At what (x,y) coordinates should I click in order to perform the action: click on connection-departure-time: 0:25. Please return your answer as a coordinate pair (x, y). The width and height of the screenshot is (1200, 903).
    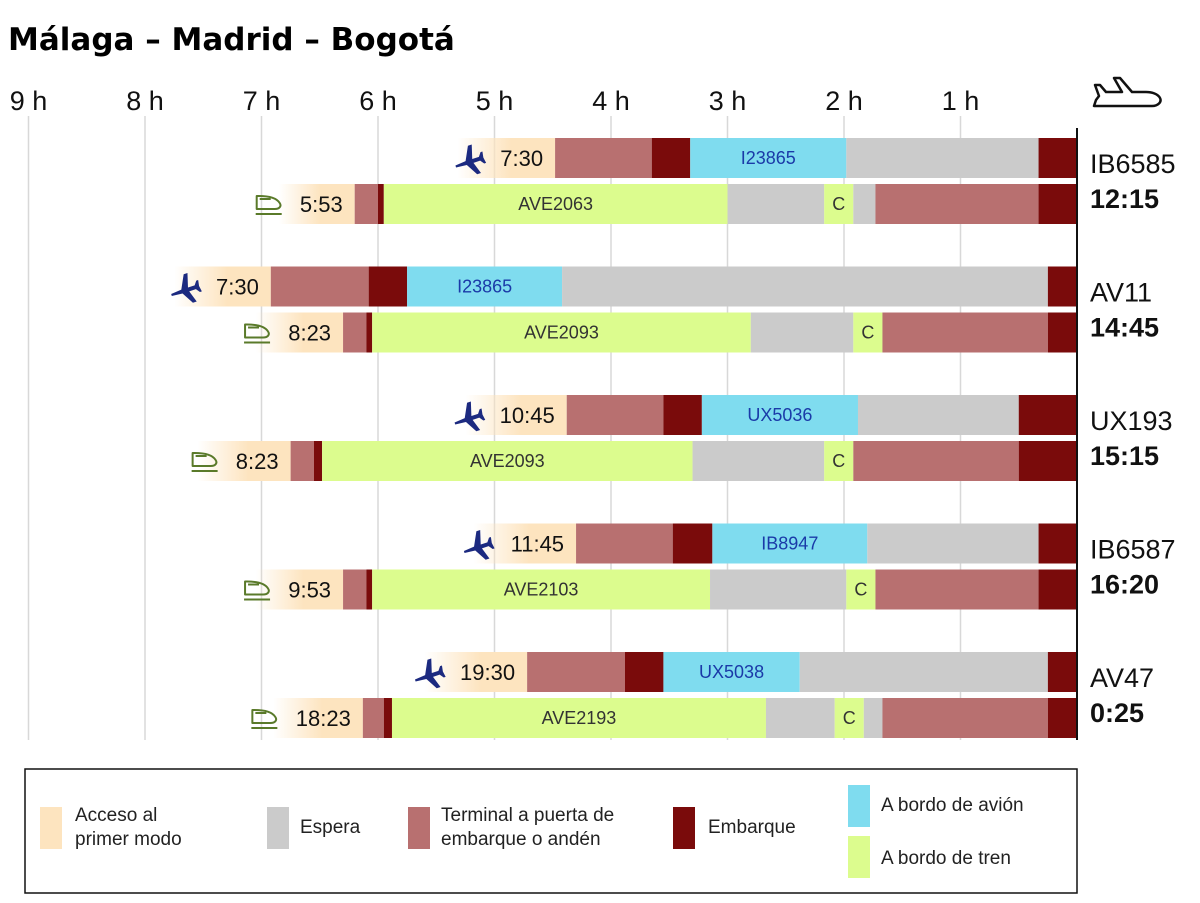
    Looking at the image, I should click on (1117, 713).